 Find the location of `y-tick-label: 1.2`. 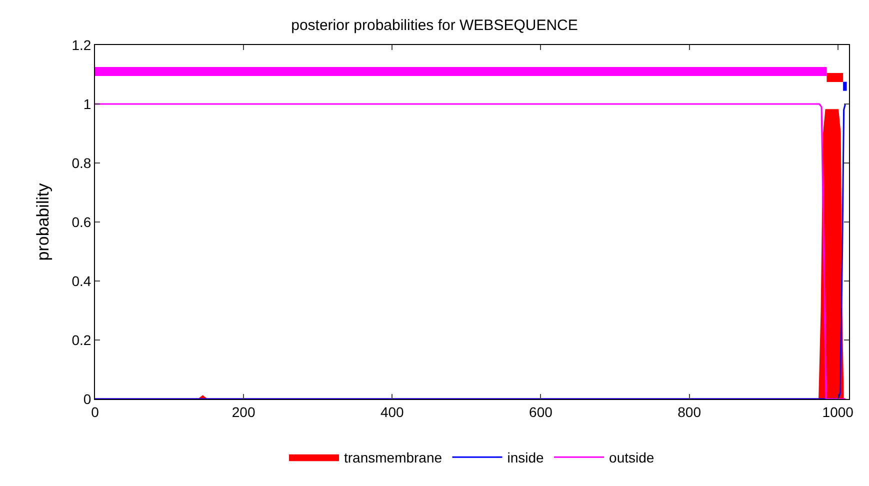

y-tick-label: 1.2 is located at coordinates (82, 44).